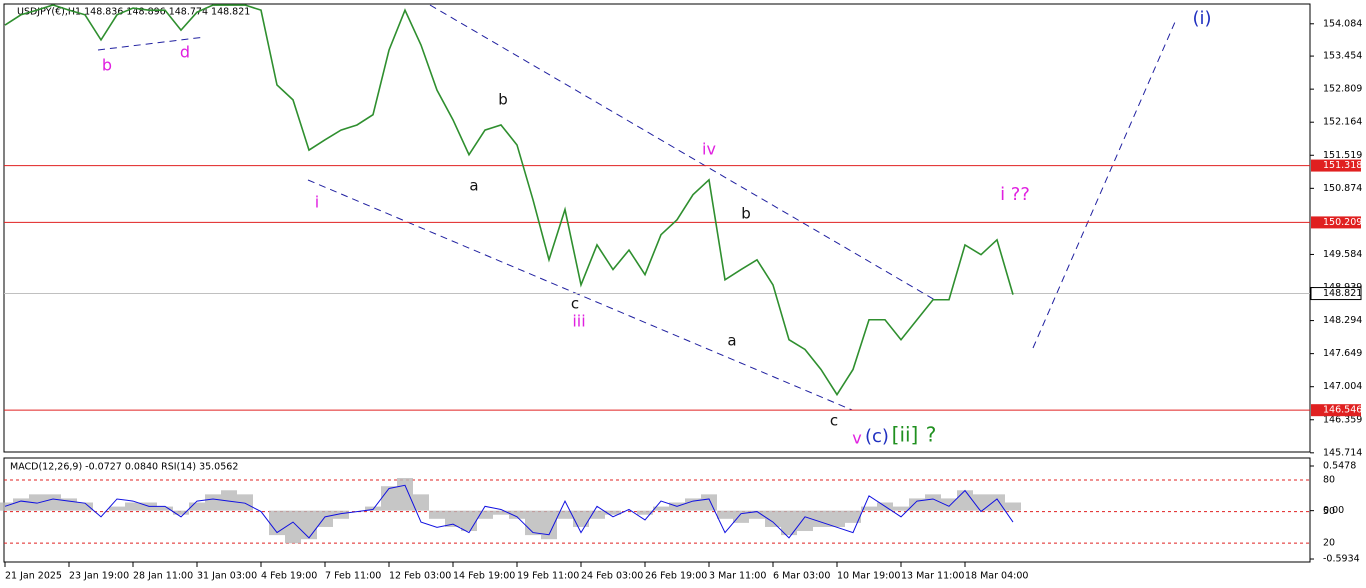 The image size is (1366, 588). Describe the element at coordinates (1342, 155) in the screenshot. I see `y-tick-label: 151.519` at that location.